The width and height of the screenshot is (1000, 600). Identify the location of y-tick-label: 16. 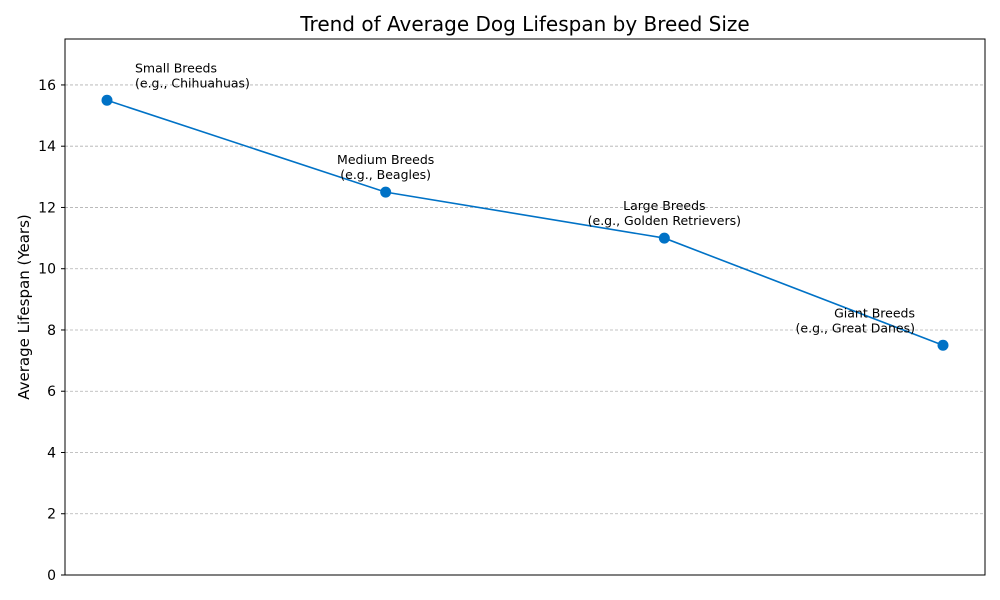
(47, 86).